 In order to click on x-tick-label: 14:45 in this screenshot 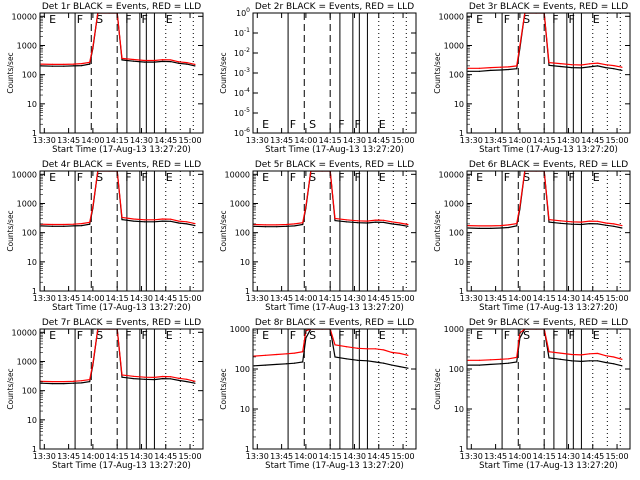, I will do `click(165, 456)`.